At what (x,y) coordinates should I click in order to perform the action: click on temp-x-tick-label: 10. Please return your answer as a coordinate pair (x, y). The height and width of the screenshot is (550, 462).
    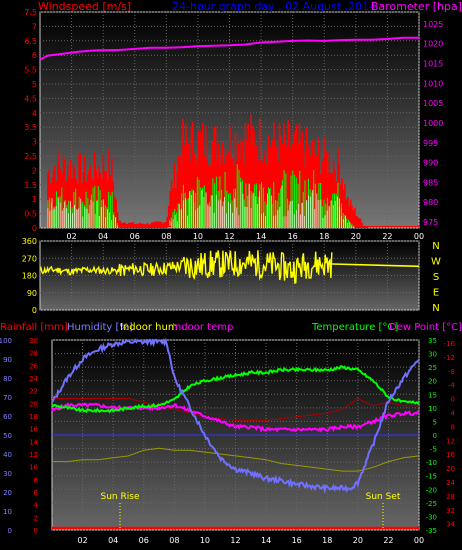
    Looking at the image, I should click on (205, 540).